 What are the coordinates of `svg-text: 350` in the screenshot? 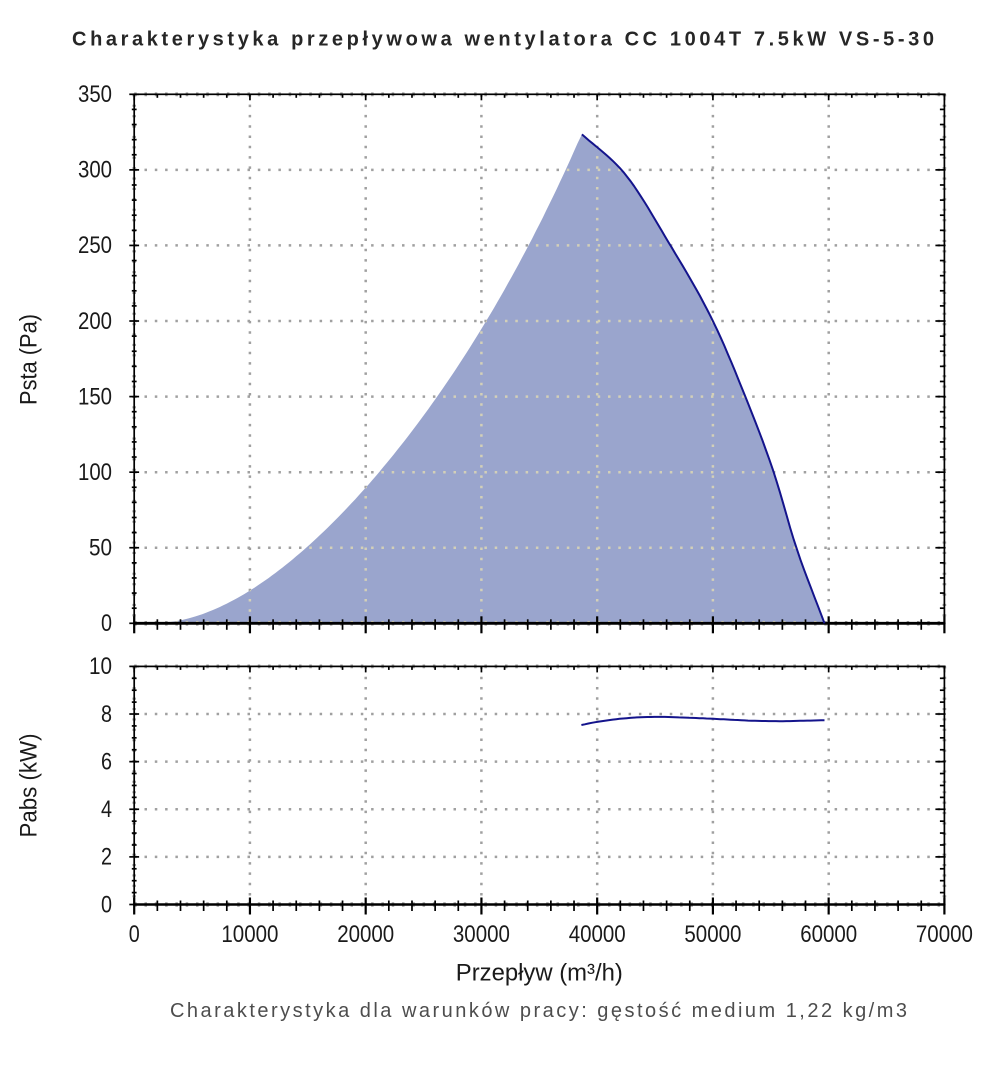 It's located at (95, 94).